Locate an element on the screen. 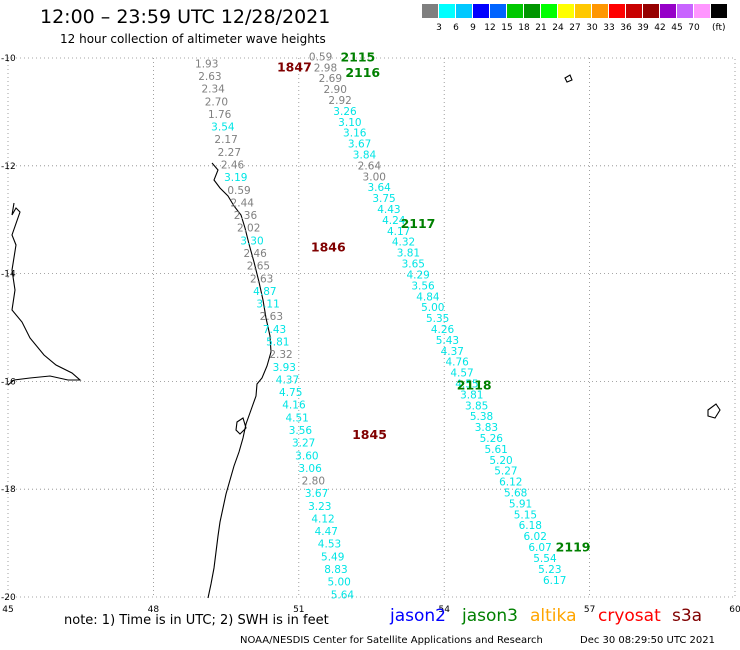  y-tick-label: -12 is located at coordinates (8, 167).